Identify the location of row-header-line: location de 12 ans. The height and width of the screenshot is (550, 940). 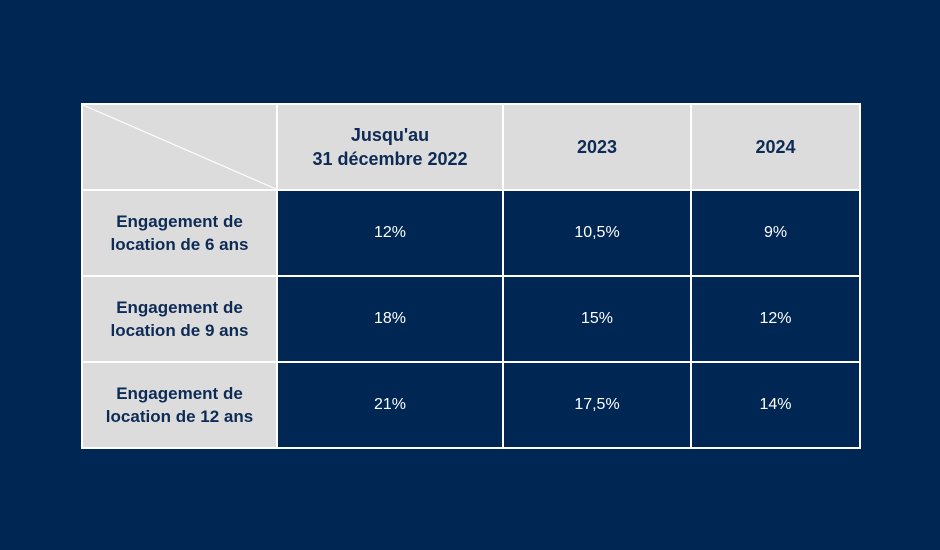
(179, 416).